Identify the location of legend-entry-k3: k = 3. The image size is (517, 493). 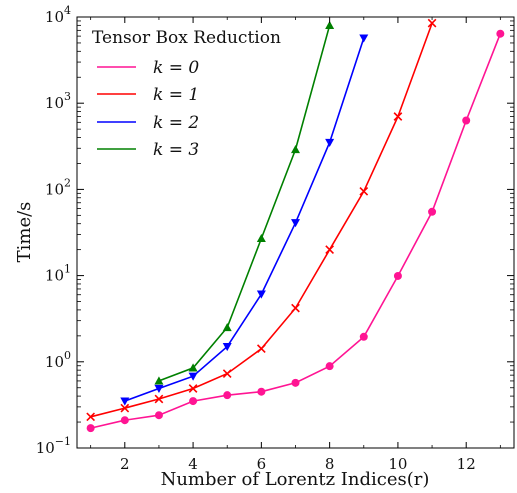
(148, 150).